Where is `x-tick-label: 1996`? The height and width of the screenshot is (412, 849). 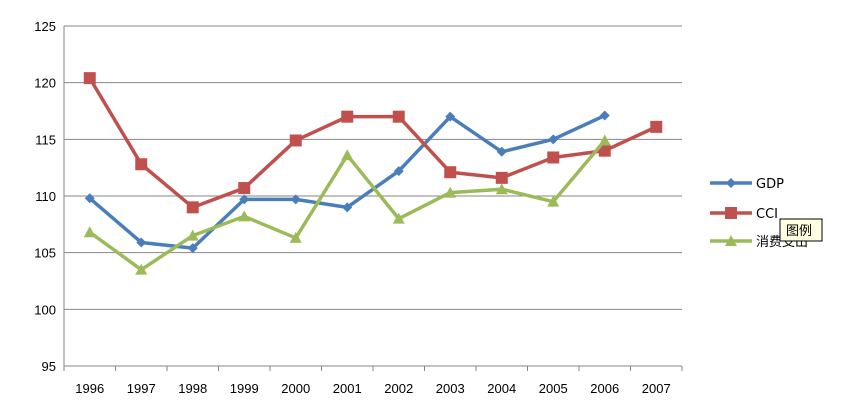
x-tick-label: 1996 is located at coordinates (89, 388).